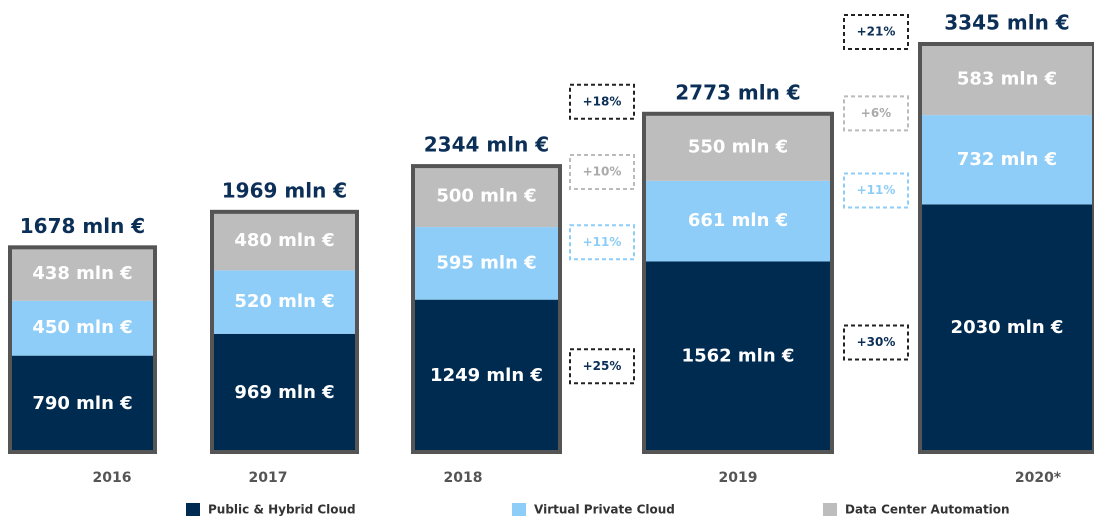  What do you see at coordinates (486, 145) in the screenshot?
I see `total-label: 2344 mln €` at bounding box center [486, 145].